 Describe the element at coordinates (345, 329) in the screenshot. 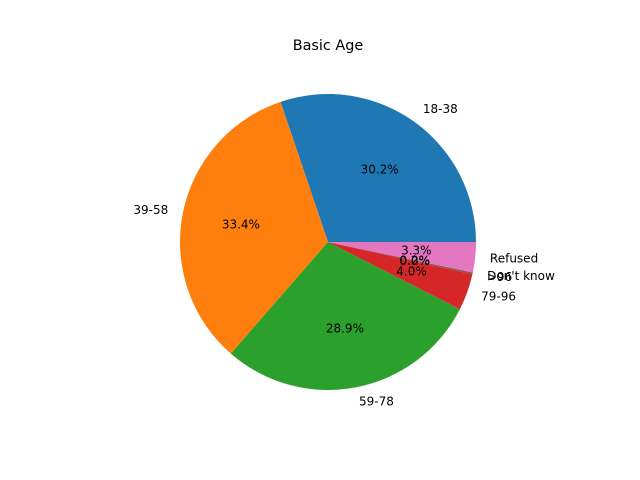

I see `slice-pct-59-78: 28.9%` at that location.